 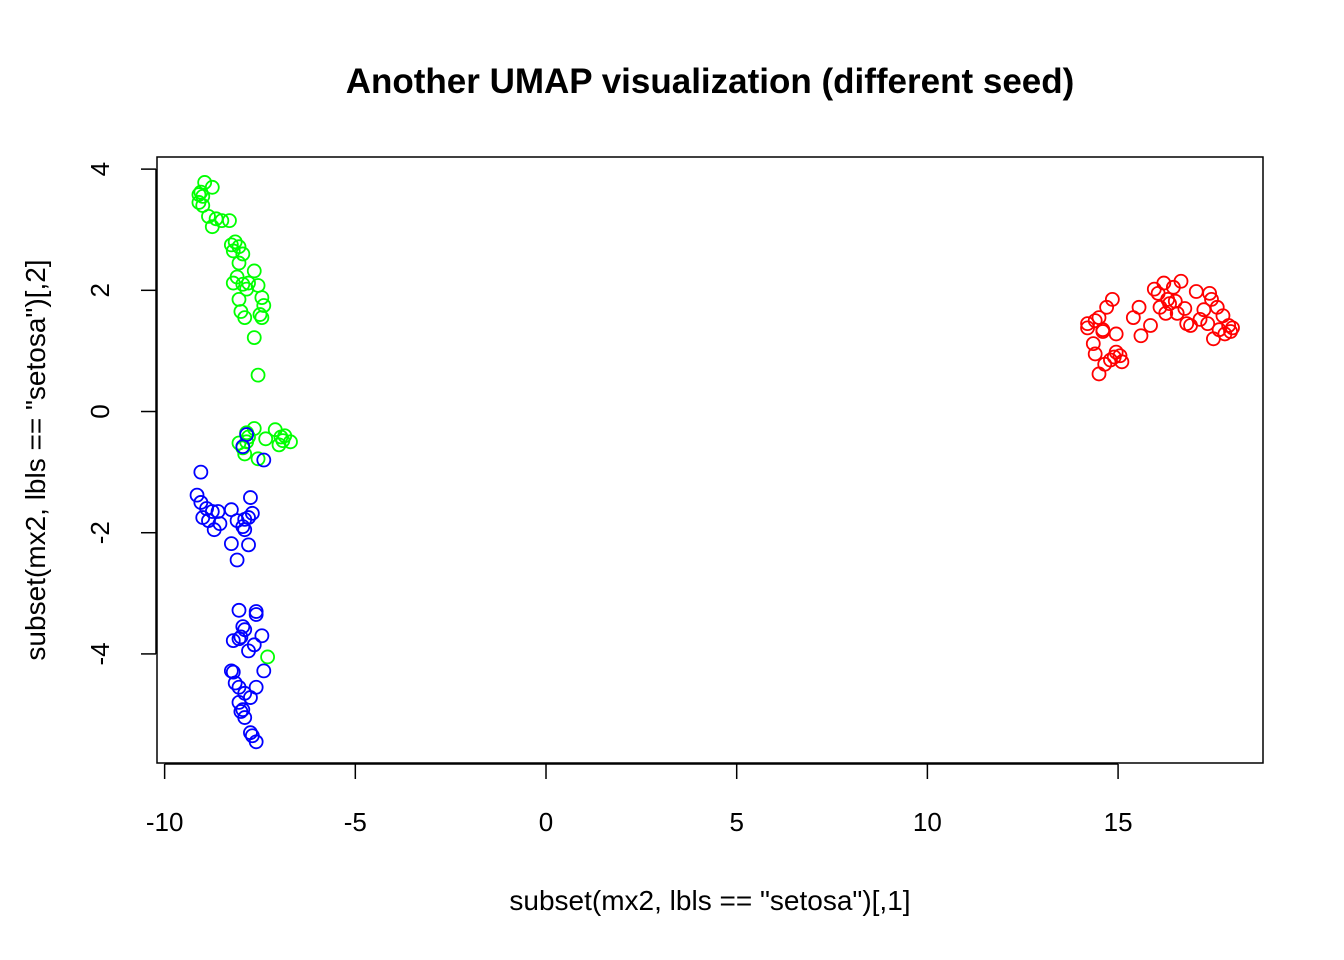 I want to click on x-tick-label: 0, so click(x=546, y=822).